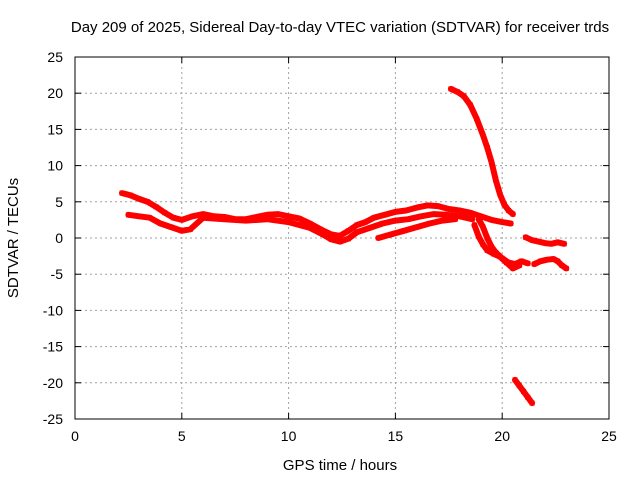  What do you see at coordinates (57, 274) in the screenshot?
I see `y-tick-label: -5` at bounding box center [57, 274].